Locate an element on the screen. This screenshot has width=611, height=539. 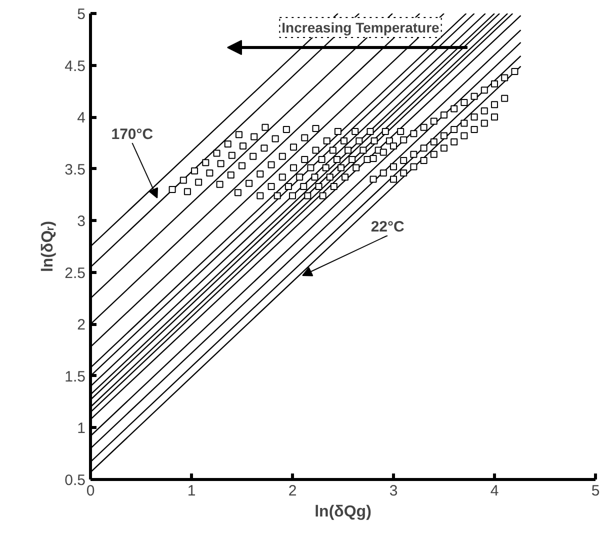
y-tick-label: 1.5 is located at coordinates (75, 377).